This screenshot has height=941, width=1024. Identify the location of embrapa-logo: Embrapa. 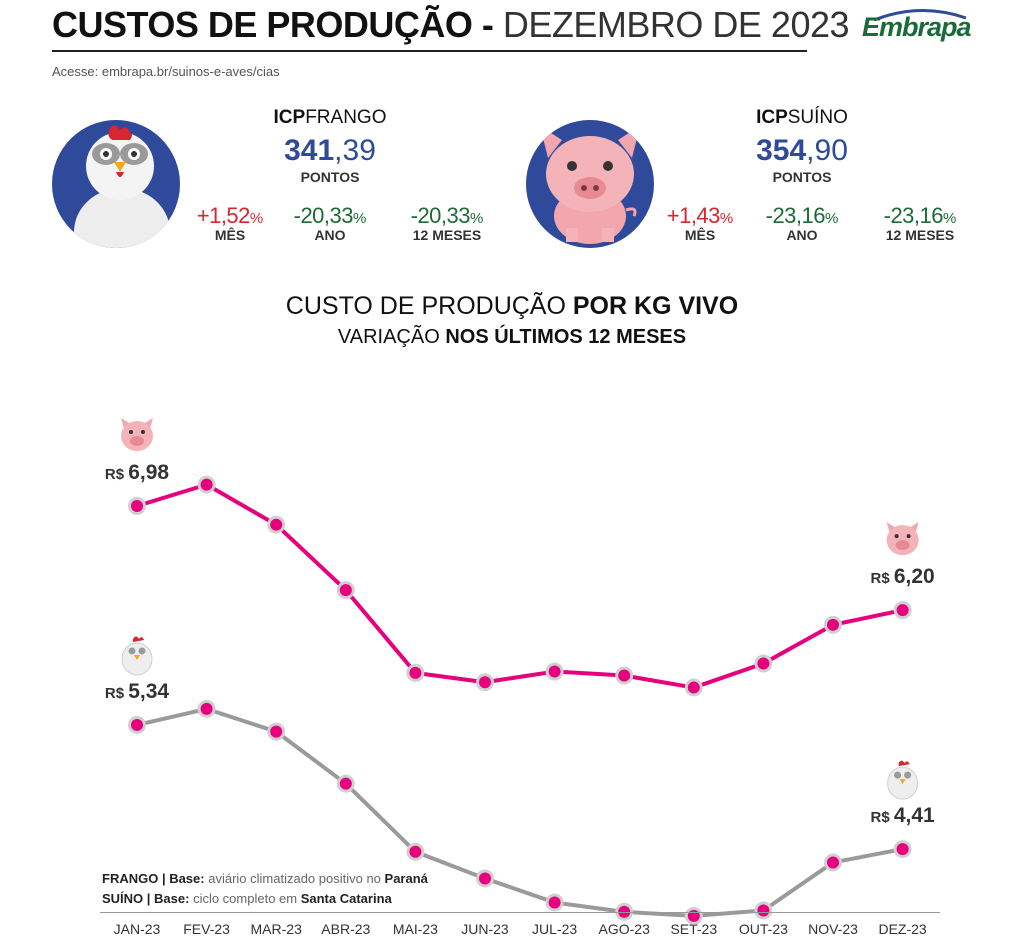
(917, 27).